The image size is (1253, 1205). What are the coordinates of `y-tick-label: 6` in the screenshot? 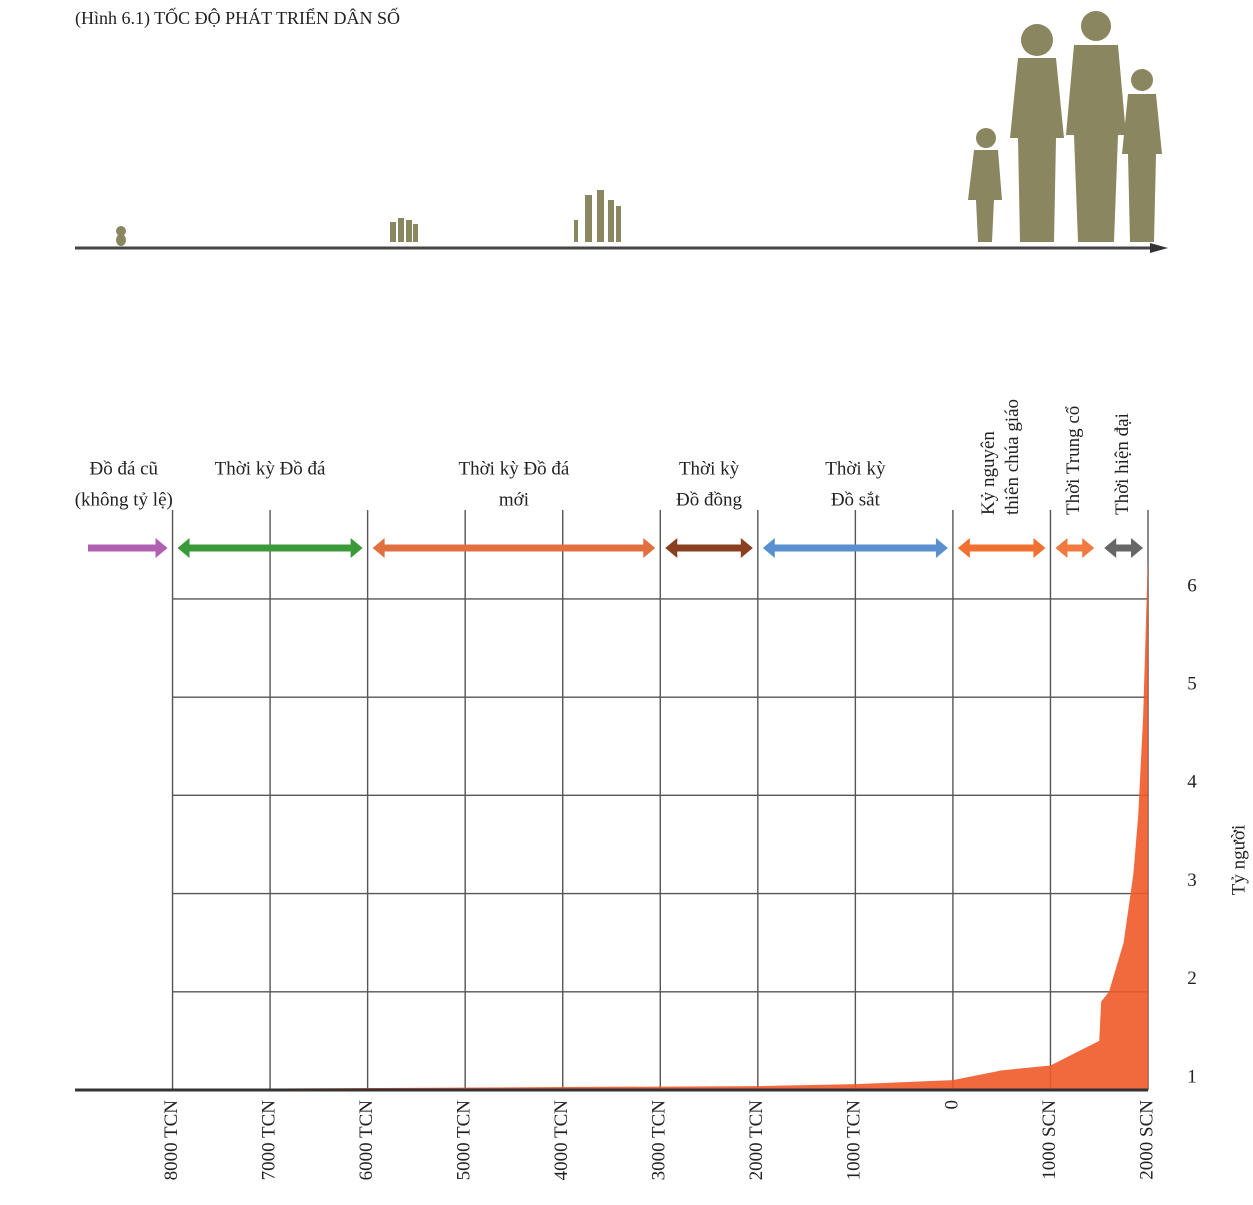 It's located at (1192, 585).